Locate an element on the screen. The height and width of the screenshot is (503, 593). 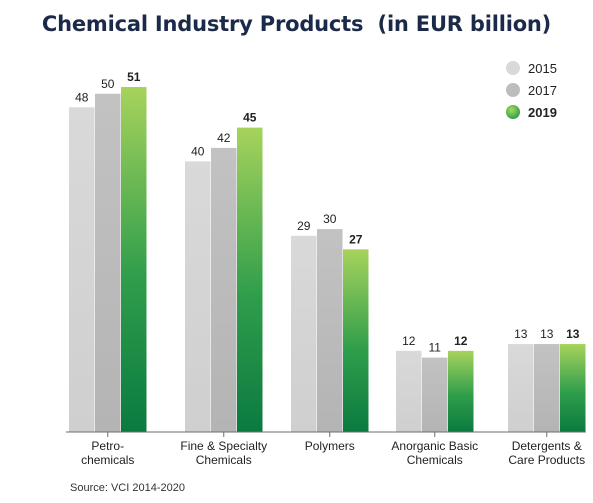
category-label-4-0: Detergents & is located at coordinates (547, 446).